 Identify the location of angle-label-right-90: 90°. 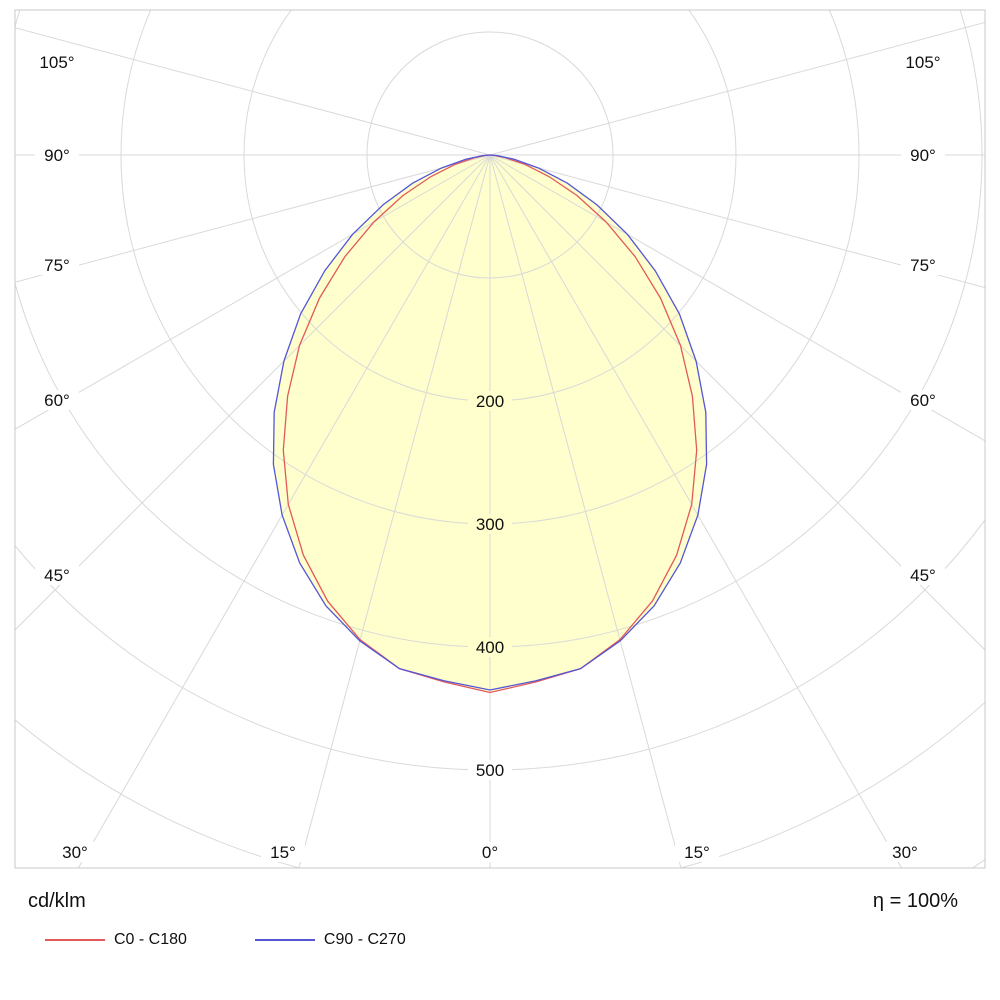
(923, 155).